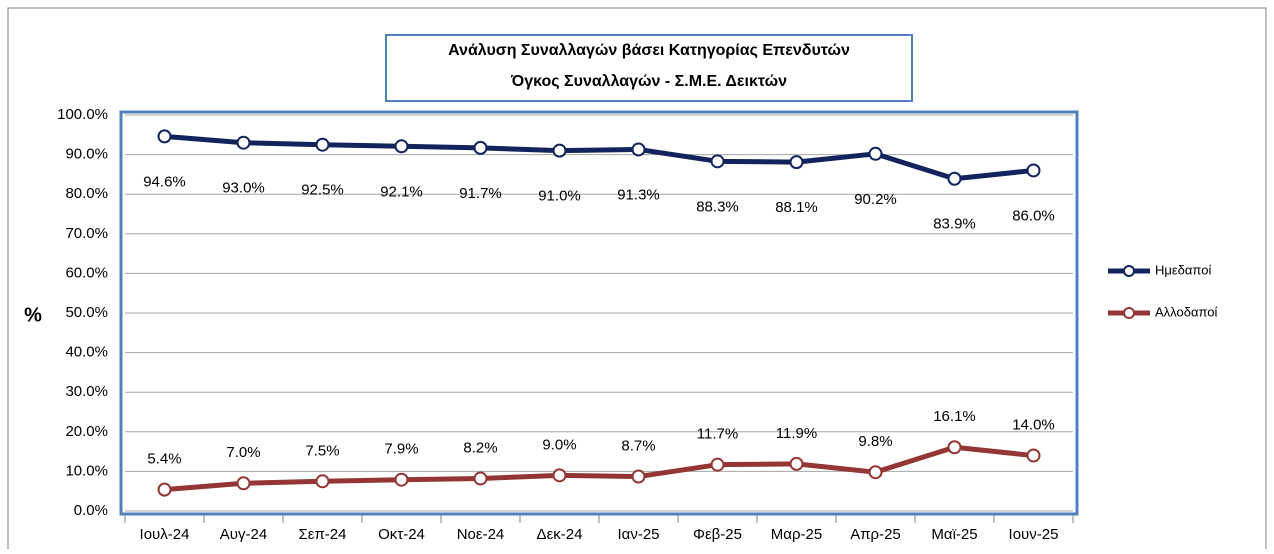 This screenshot has height=554, width=1274. Describe the element at coordinates (86, 470) in the screenshot. I see `y-tick-label: 10.0%` at that location.